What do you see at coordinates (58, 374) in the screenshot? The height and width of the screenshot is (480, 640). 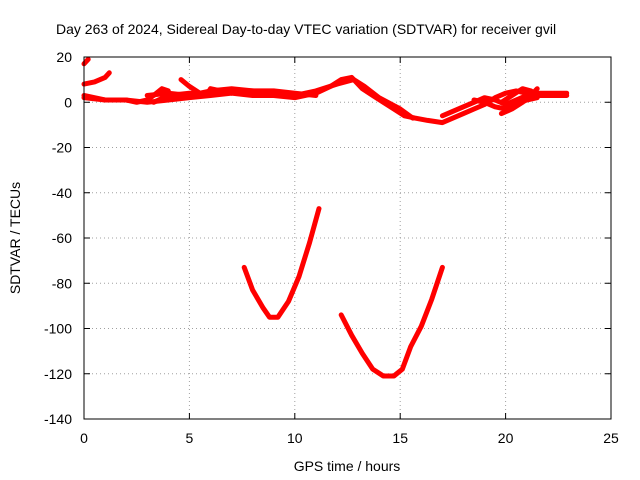 I see `y-tick-label: -120` at bounding box center [58, 374].